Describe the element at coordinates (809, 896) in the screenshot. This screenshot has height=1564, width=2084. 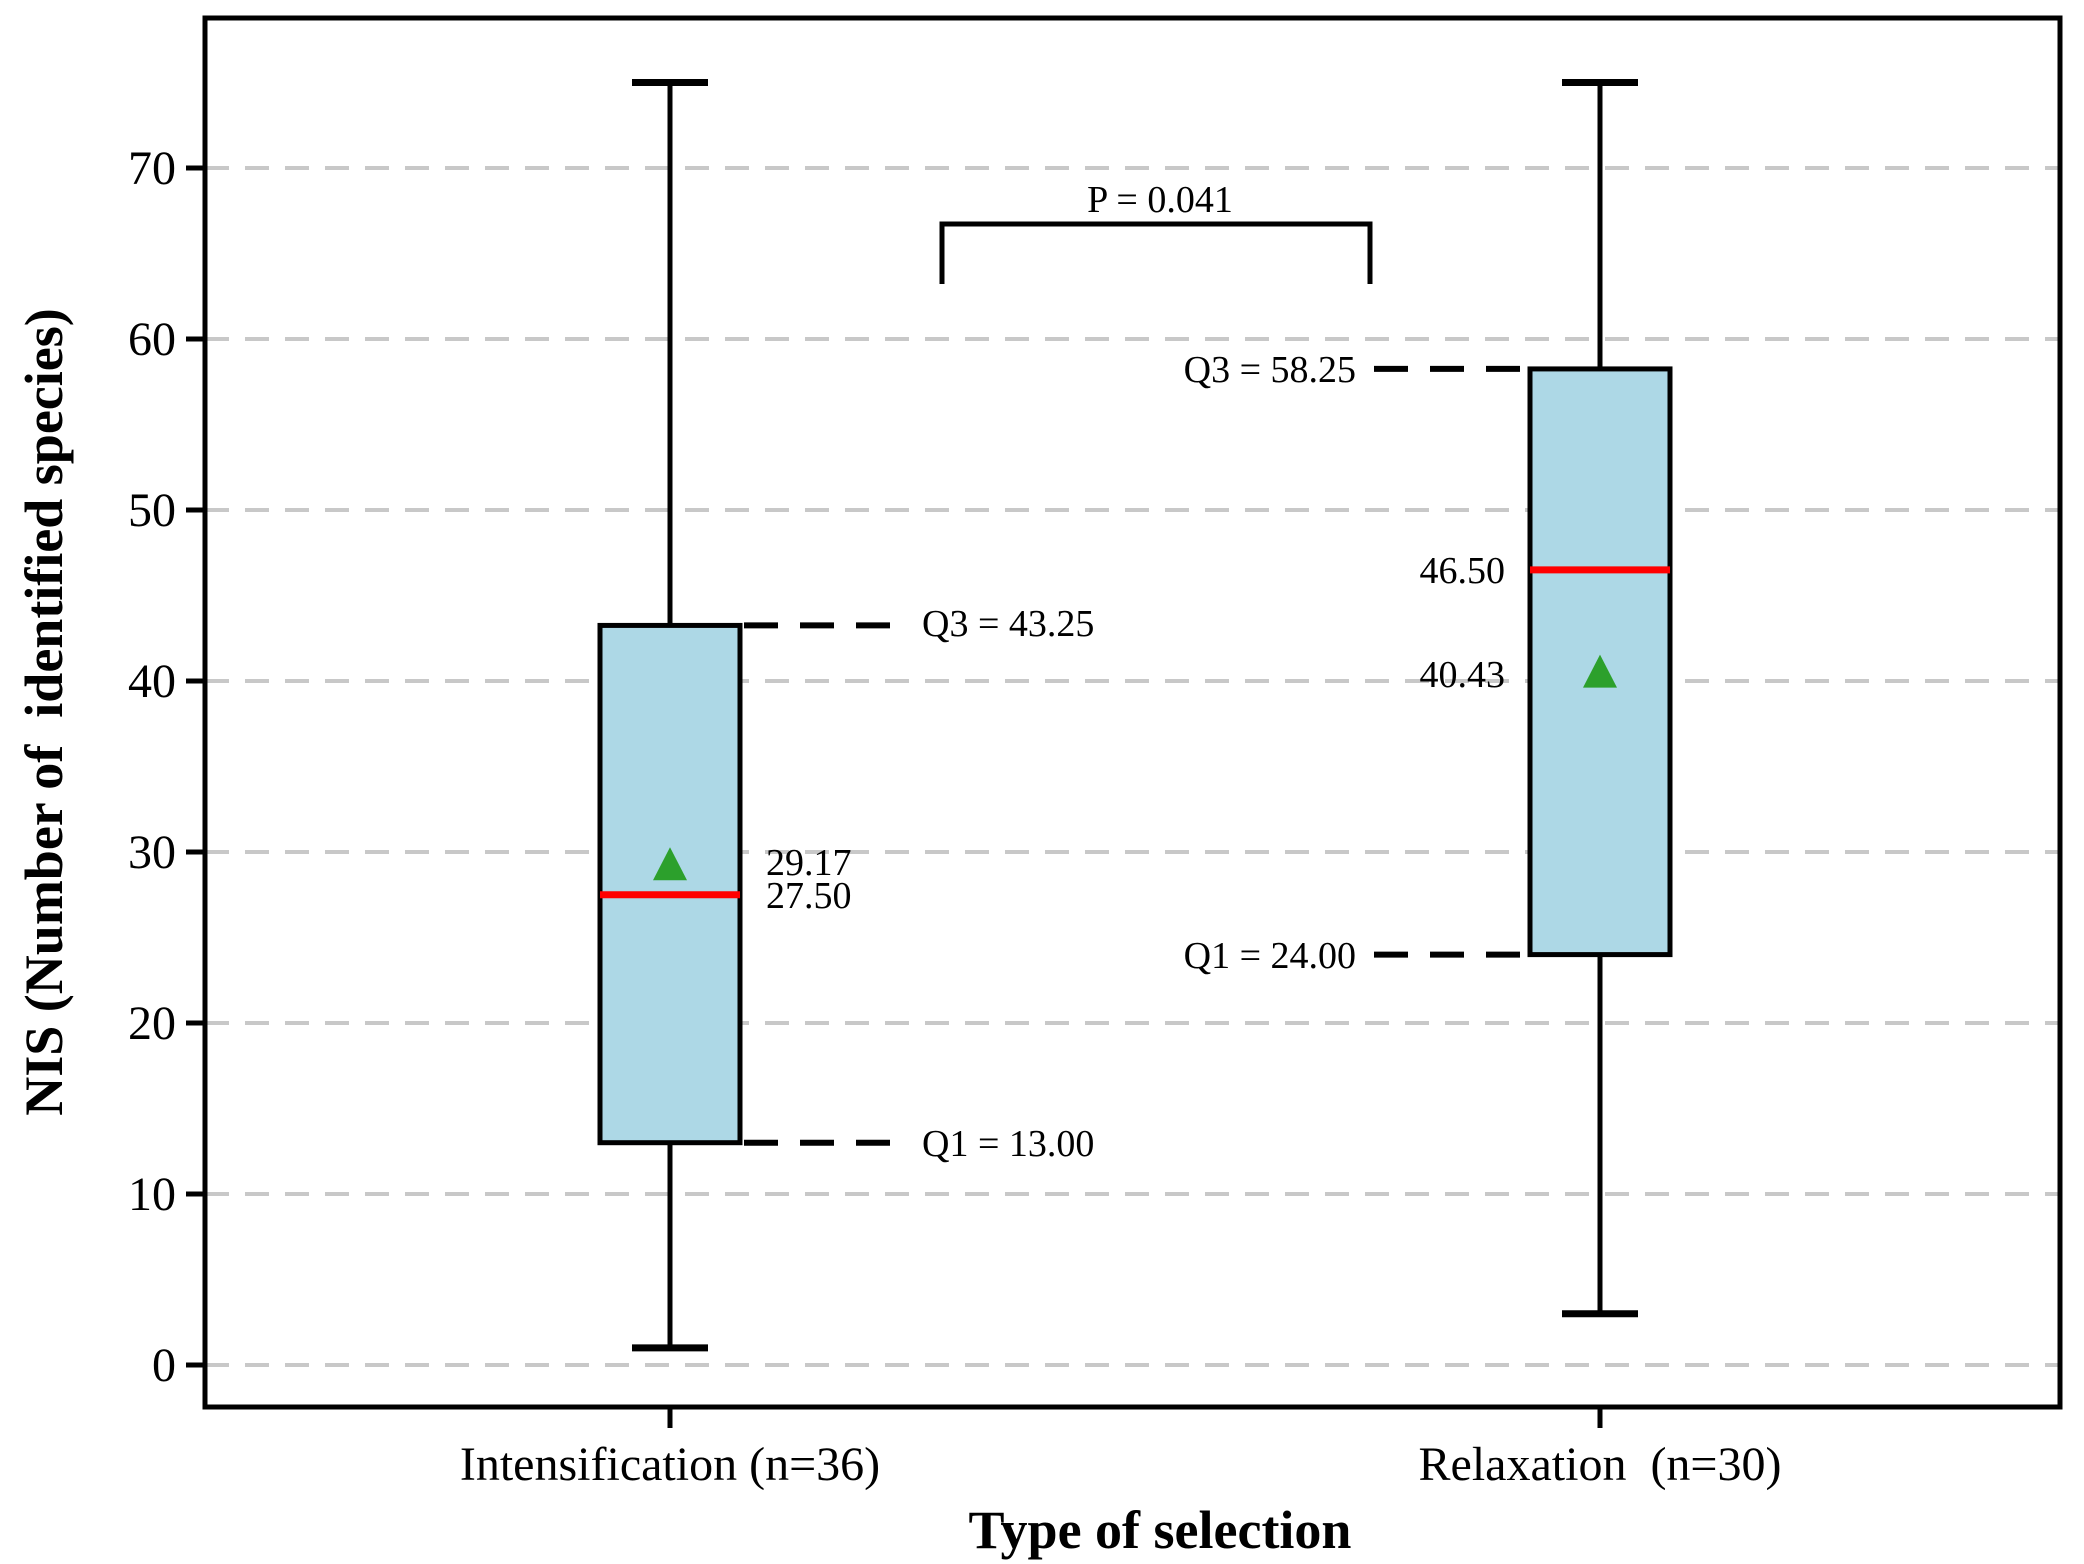
I see `left-median-annotation: 27.50` at that location.